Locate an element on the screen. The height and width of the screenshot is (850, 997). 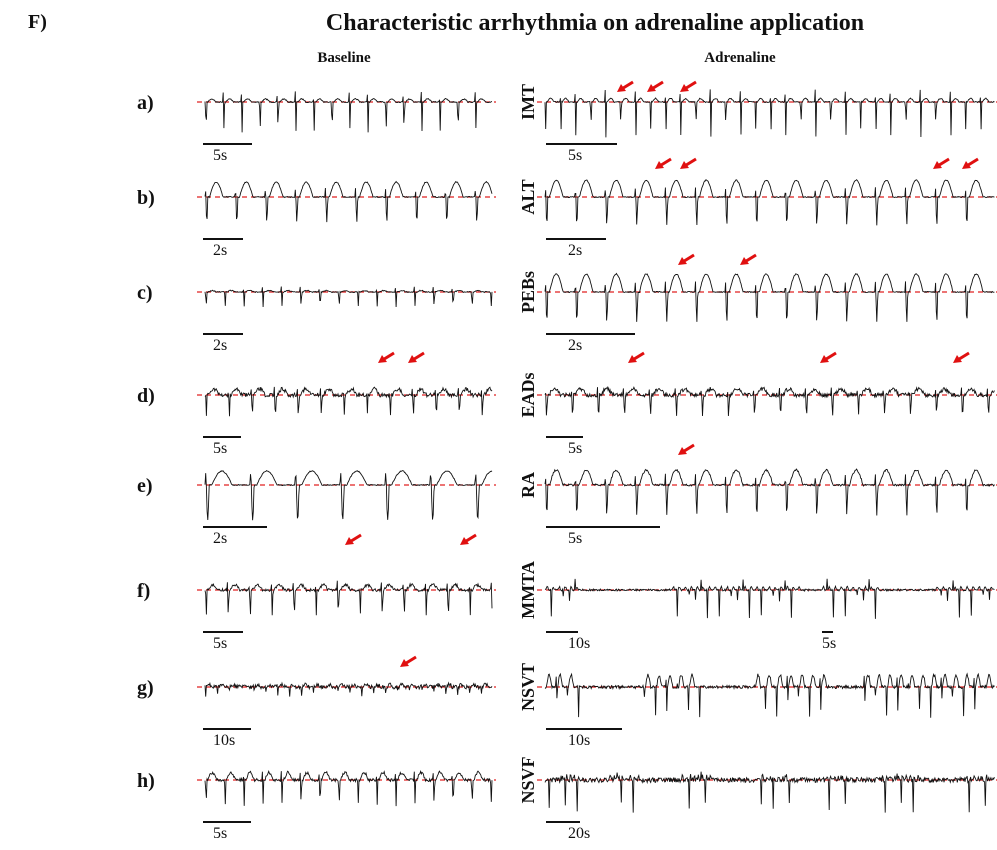
arrhythmia-label: PEBs is located at coordinates (528, 292).